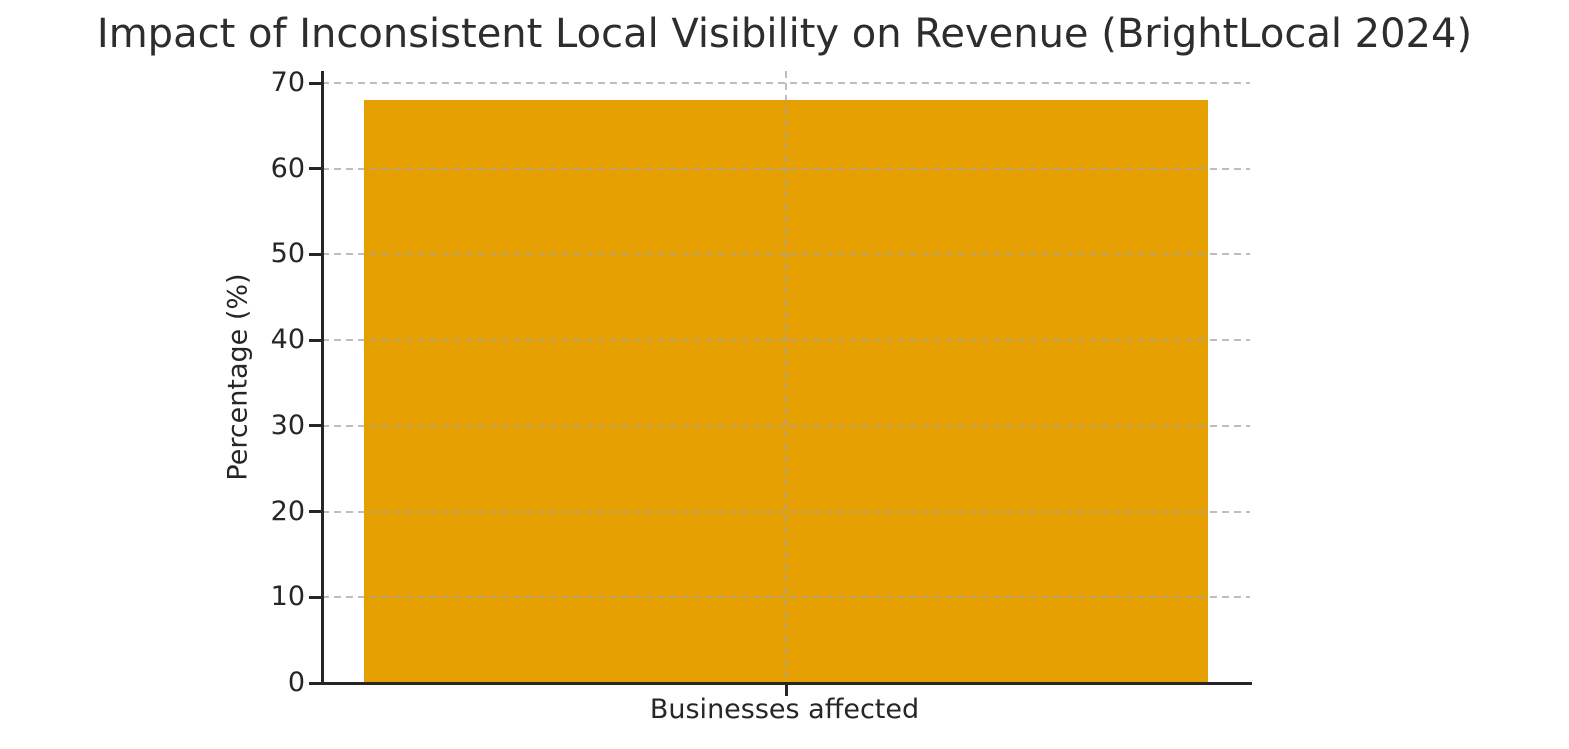  I want to click on y-tick-label-0: 0, so click(296, 682).